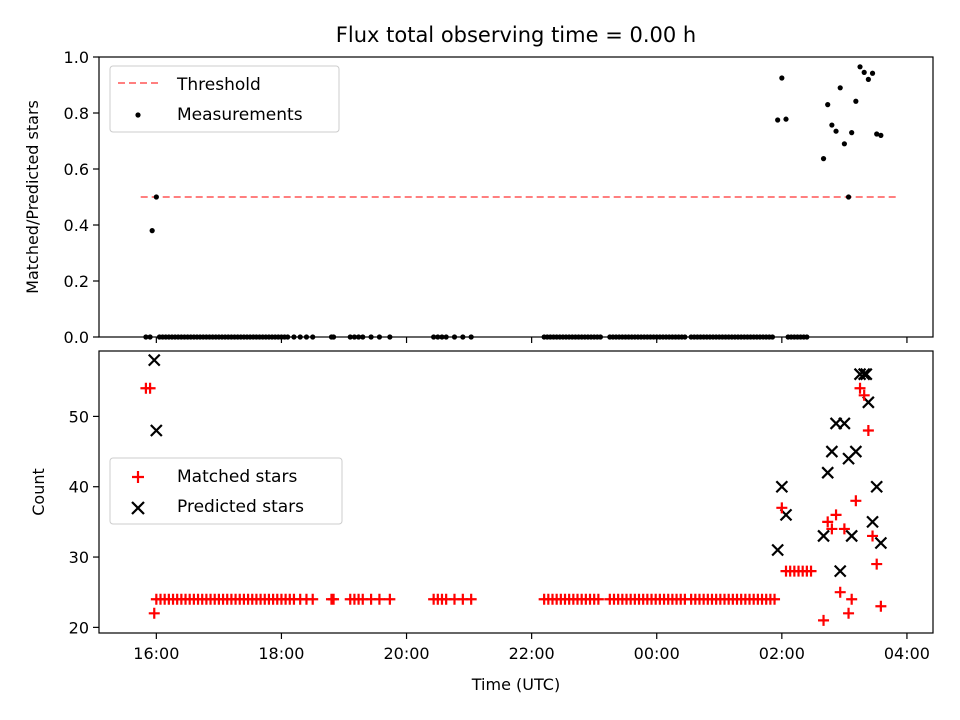 The image size is (960, 720). I want to click on bottom-x-tick-label: 16:00, so click(156, 653).